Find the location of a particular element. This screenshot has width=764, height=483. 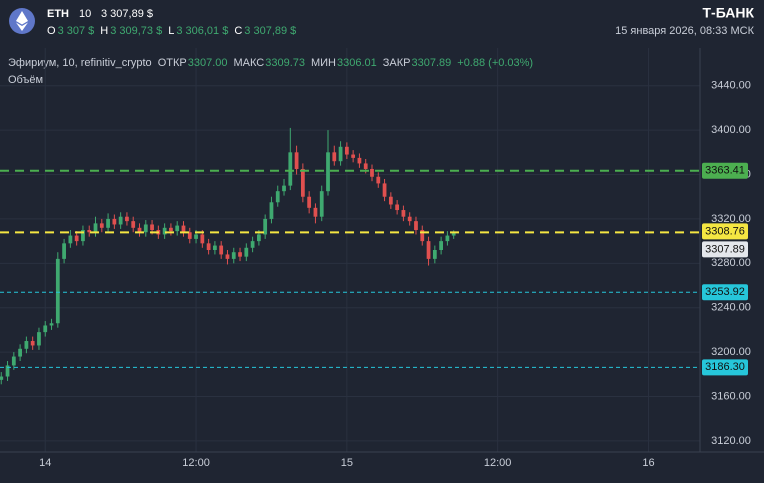

chart-title: Эфириум, 10, refinitiv_crypto is located at coordinates (80, 63).